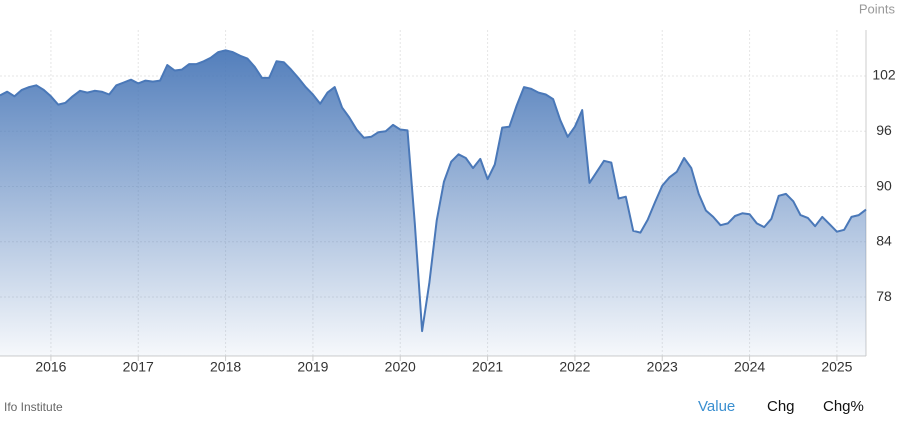 Image resolution: width=900 pixels, height=425 pixels. I want to click on x-tick-label: 2022, so click(574, 367).